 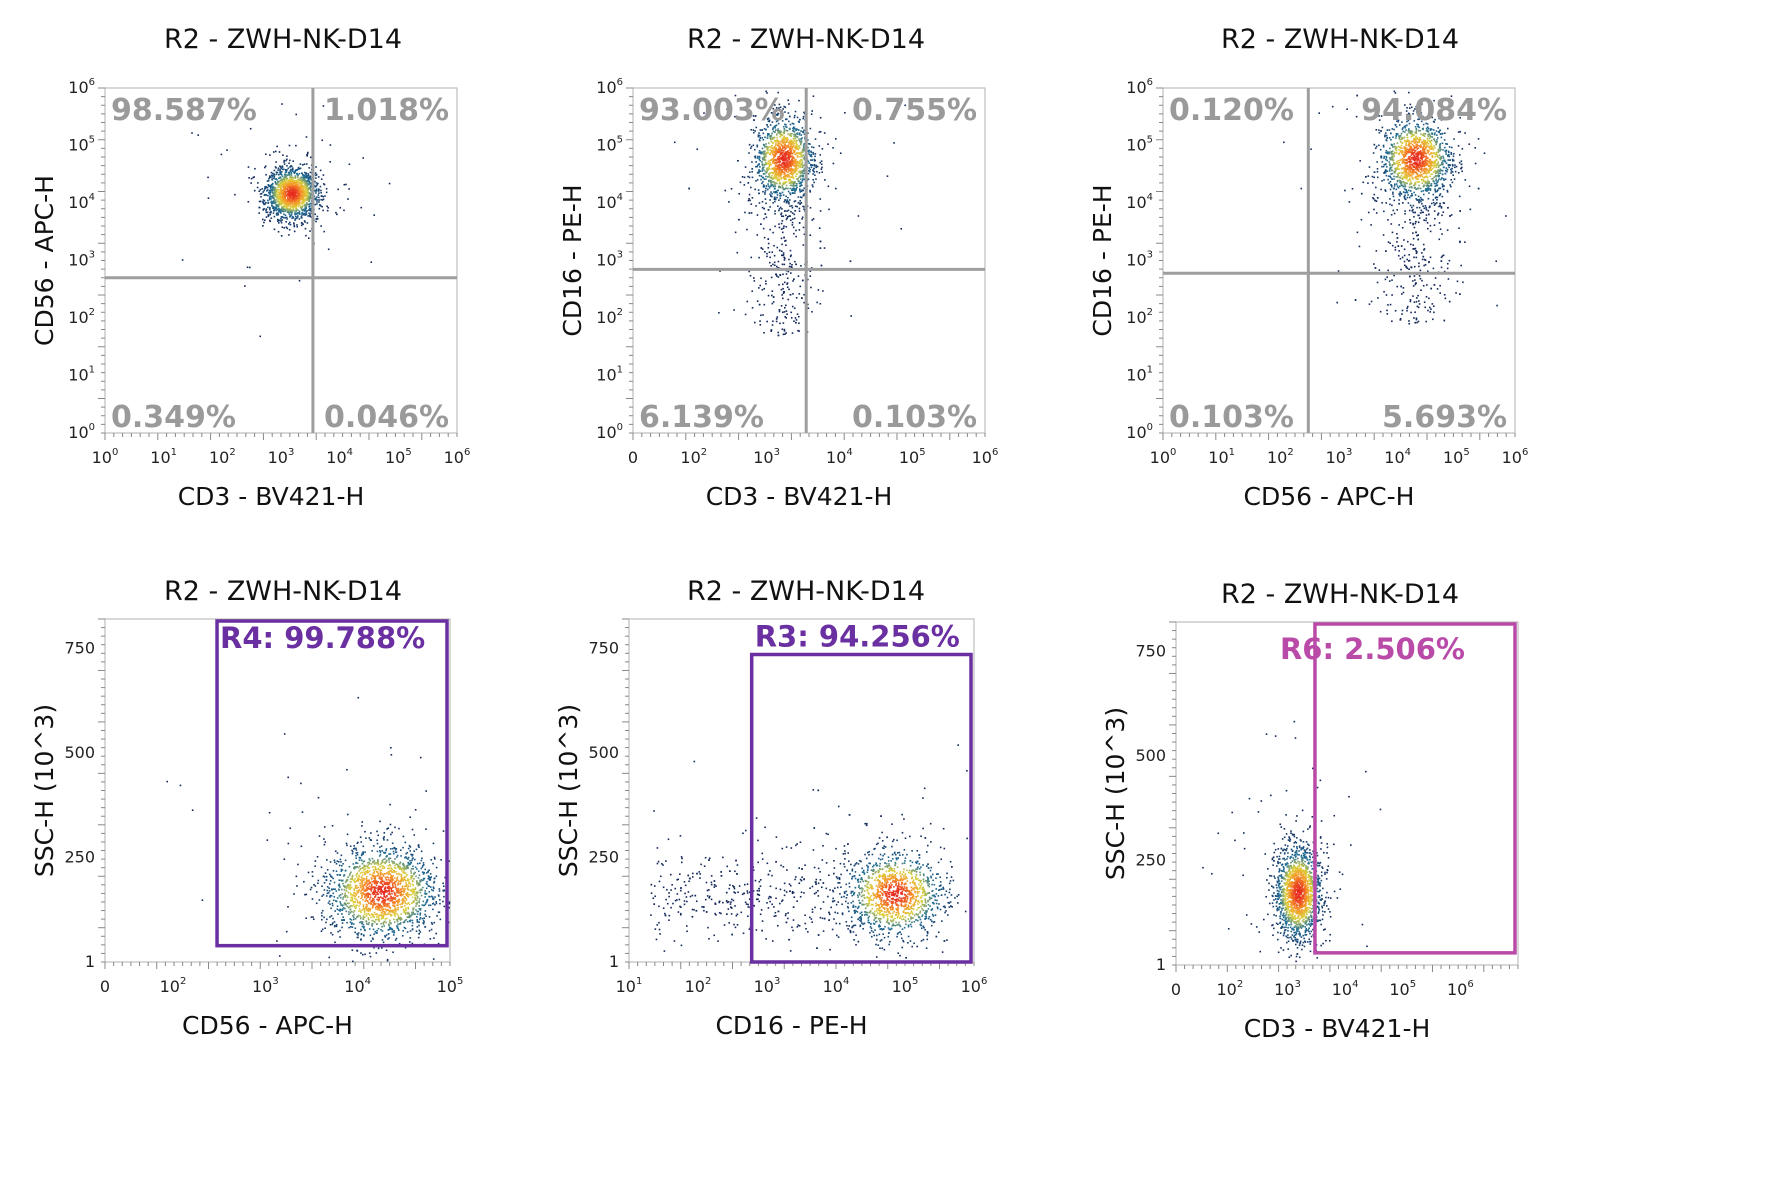 I want to click on y-tick-label: 103, so click(x=1139, y=260).